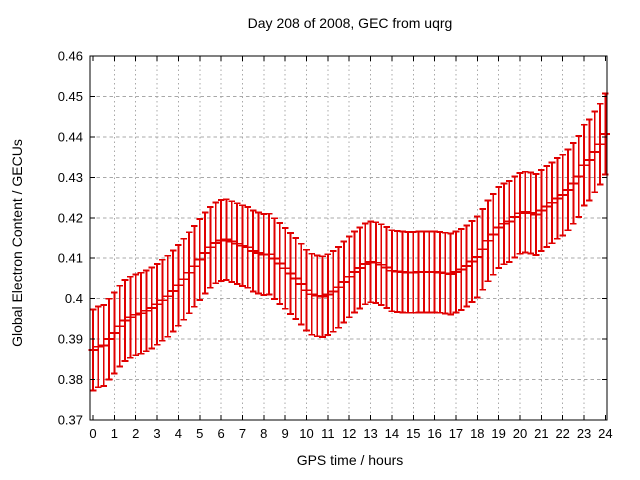 The image size is (640, 480). I want to click on svg-text: 23, so click(584, 433).